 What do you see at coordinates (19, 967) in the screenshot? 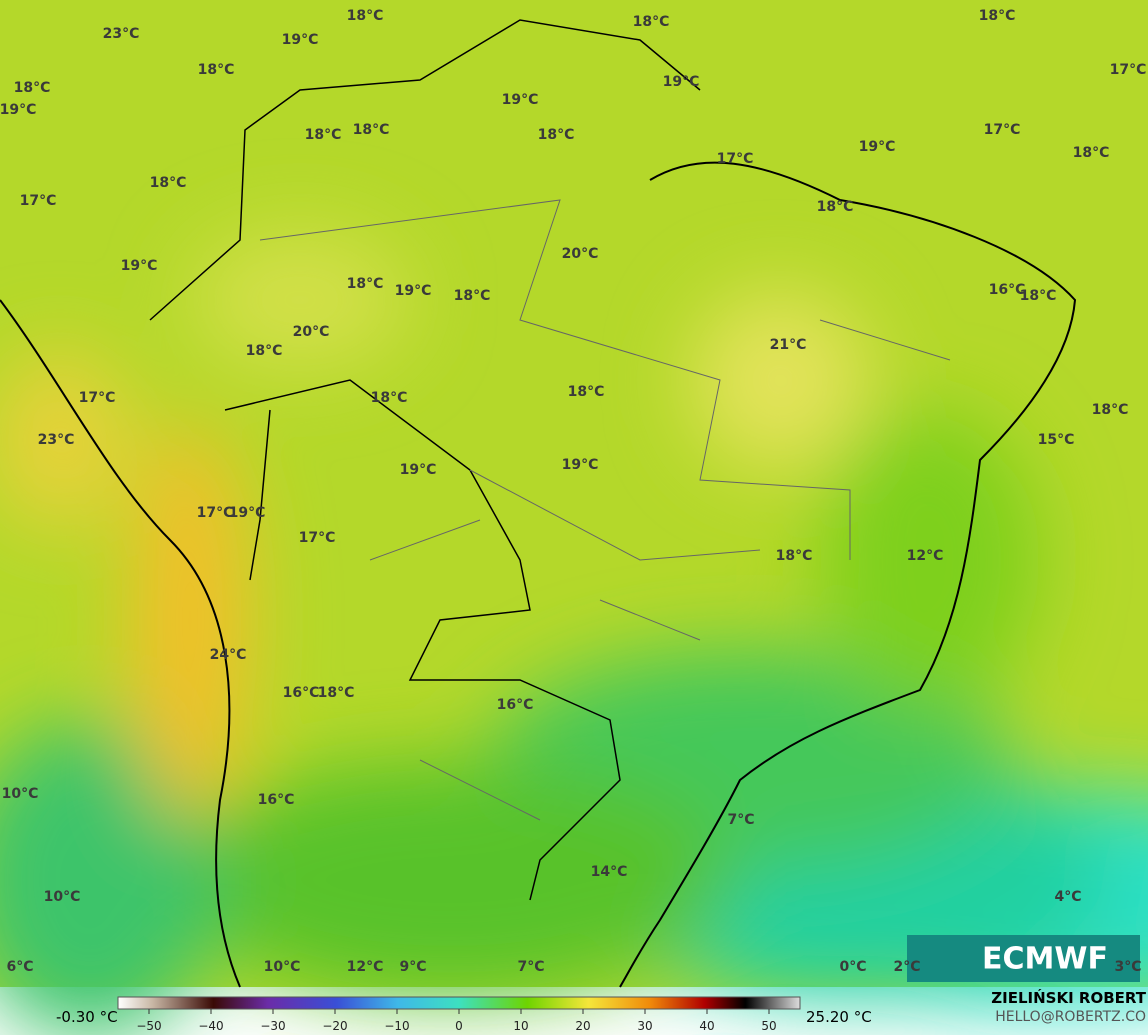
I see `temp-label: 6°C` at bounding box center [19, 967].